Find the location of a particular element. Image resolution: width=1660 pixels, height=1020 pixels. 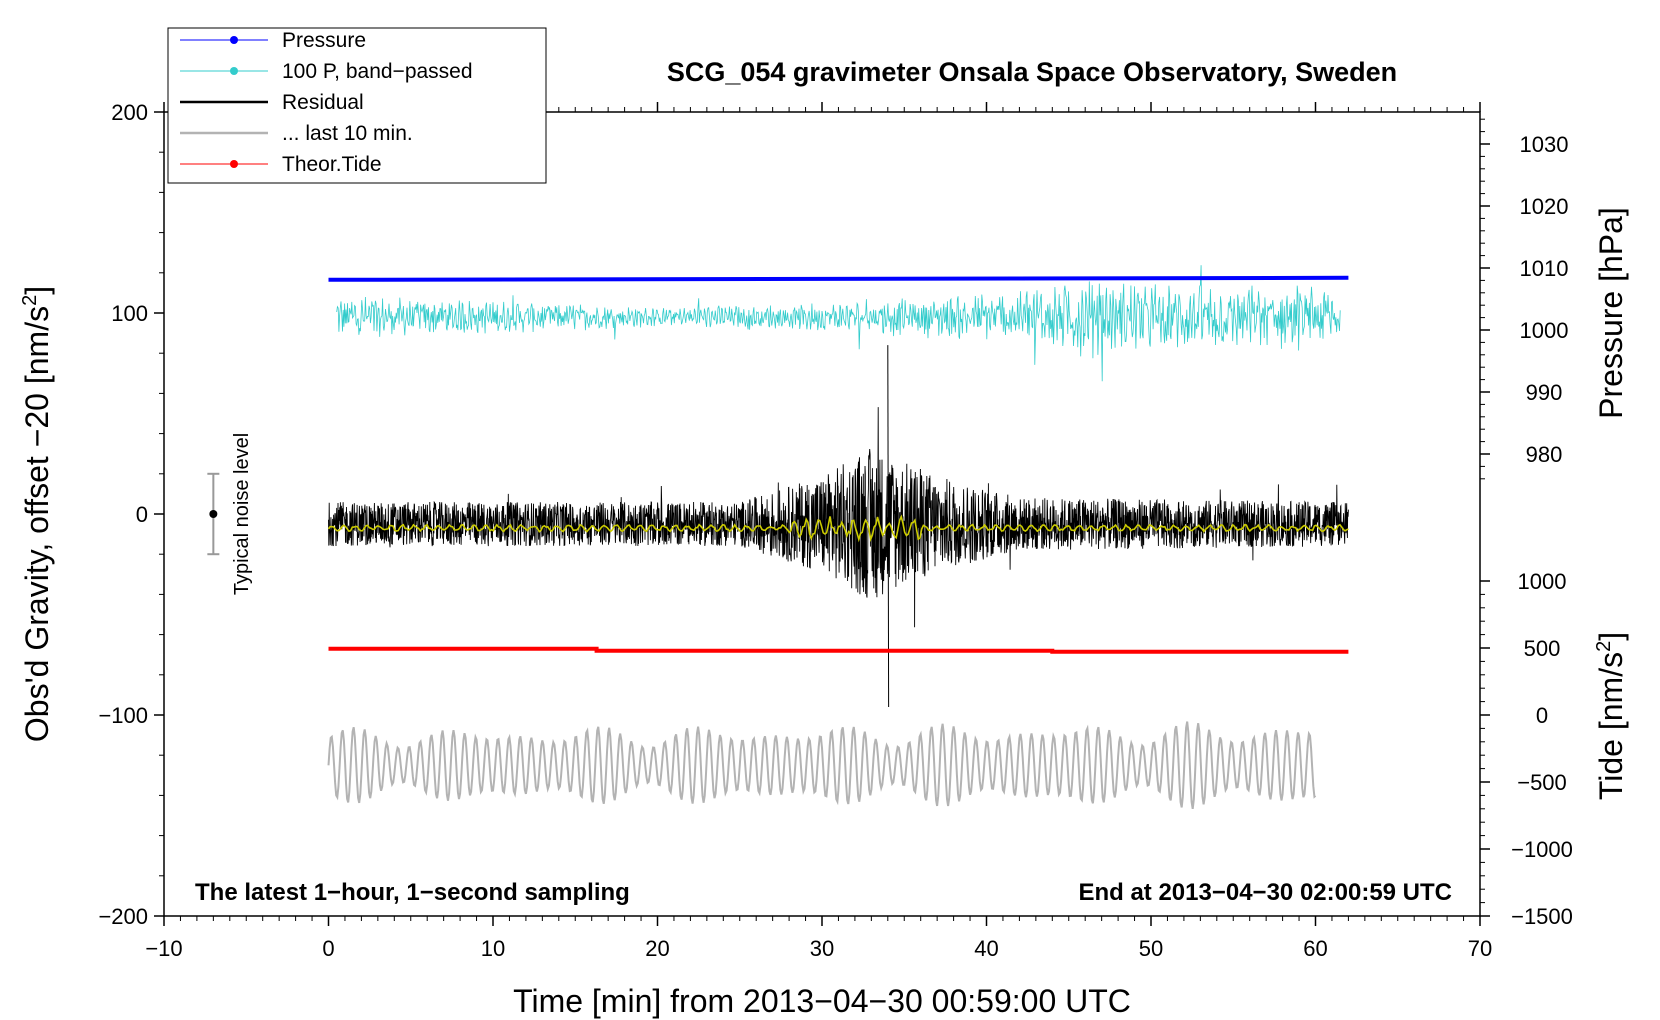

tide-tick-label: −1000 is located at coordinates (1542, 849).